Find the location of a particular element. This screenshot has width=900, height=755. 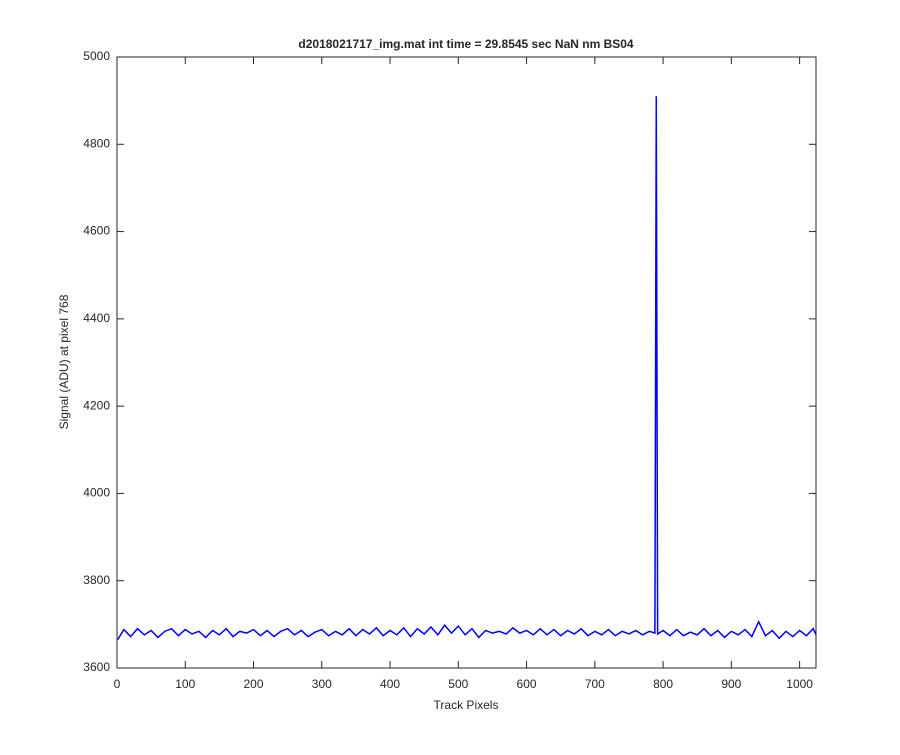

x-tick-label: 800 is located at coordinates (663, 684).